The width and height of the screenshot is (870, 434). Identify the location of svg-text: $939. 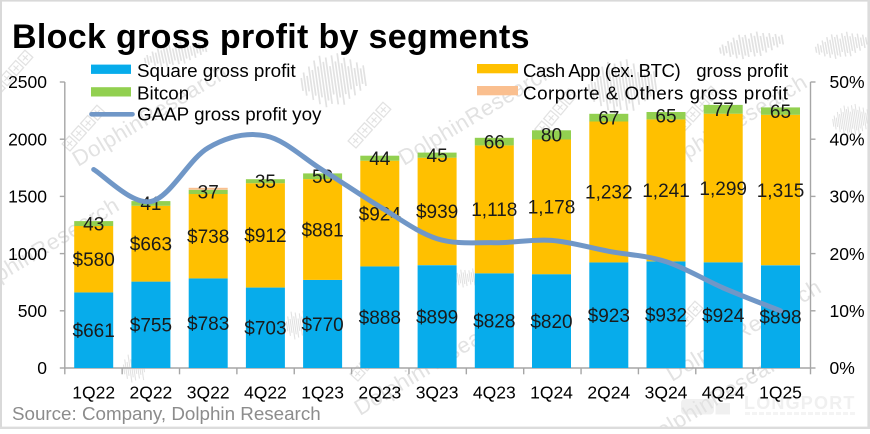
(437, 212).